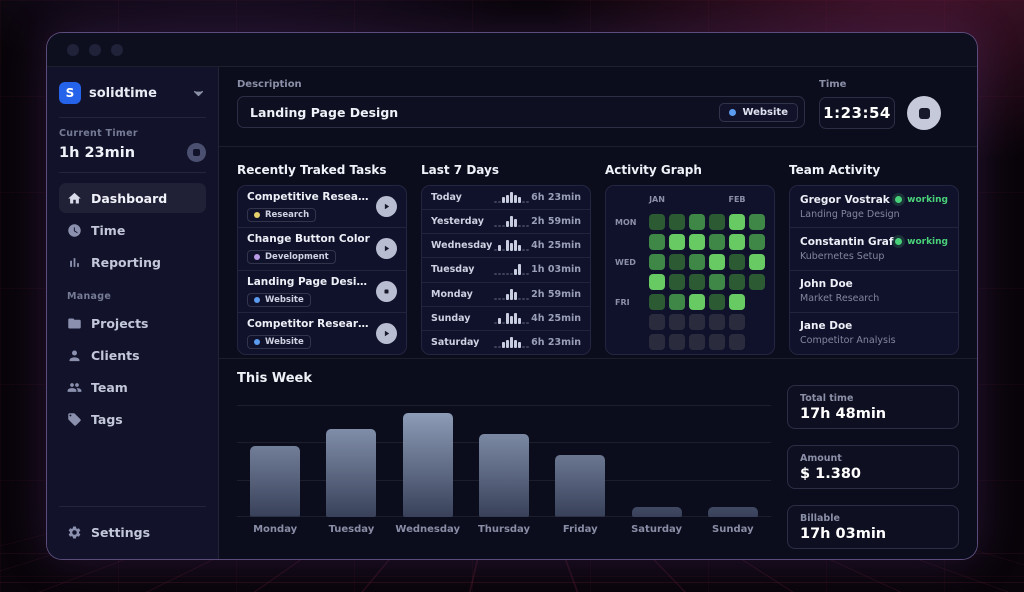 The width and height of the screenshot is (1024, 592). Describe the element at coordinates (556, 198) in the screenshot. I see `day-duration: 6h 23min` at that location.